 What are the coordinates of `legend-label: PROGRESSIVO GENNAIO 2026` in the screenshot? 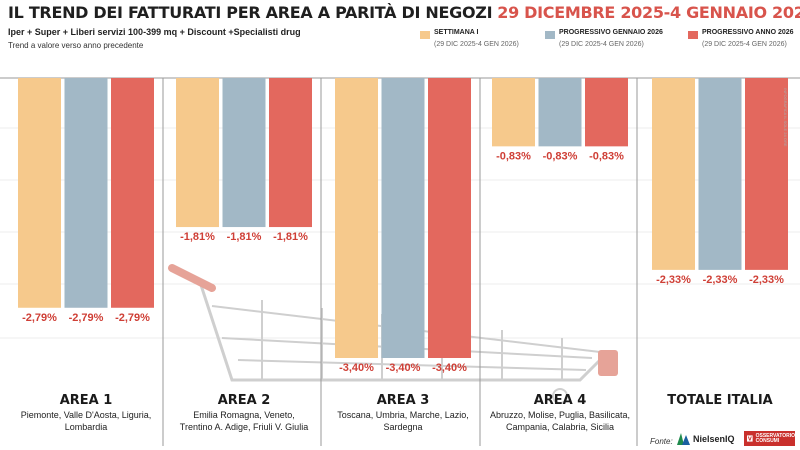 It's located at (611, 32).